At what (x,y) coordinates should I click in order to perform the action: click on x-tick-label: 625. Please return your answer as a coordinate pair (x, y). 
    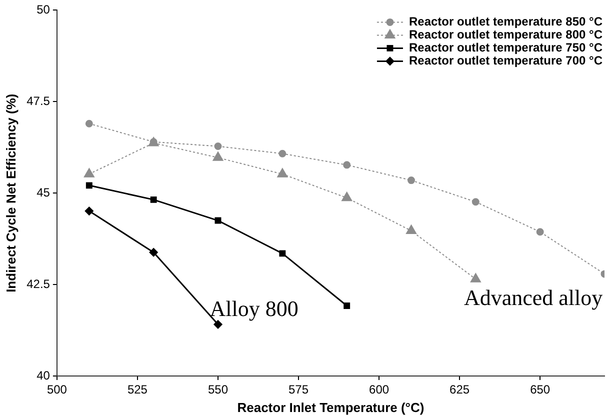
    Looking at the image, I should click on (460, 389).